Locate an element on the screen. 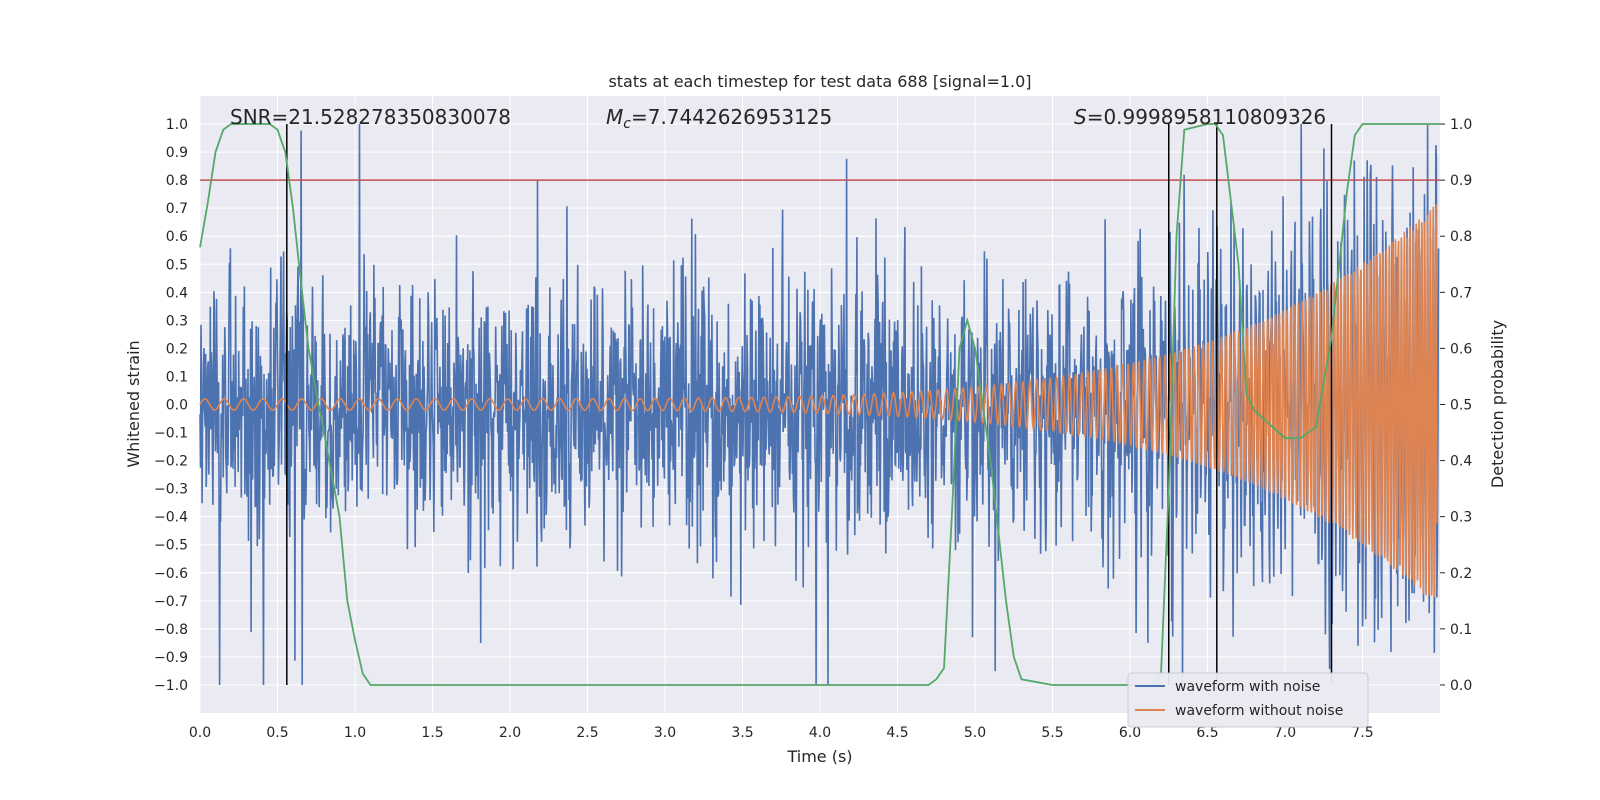 This screenshot has height=800, width=1600. x-tick-label: 1.5 is located at coordinates (432, 733).